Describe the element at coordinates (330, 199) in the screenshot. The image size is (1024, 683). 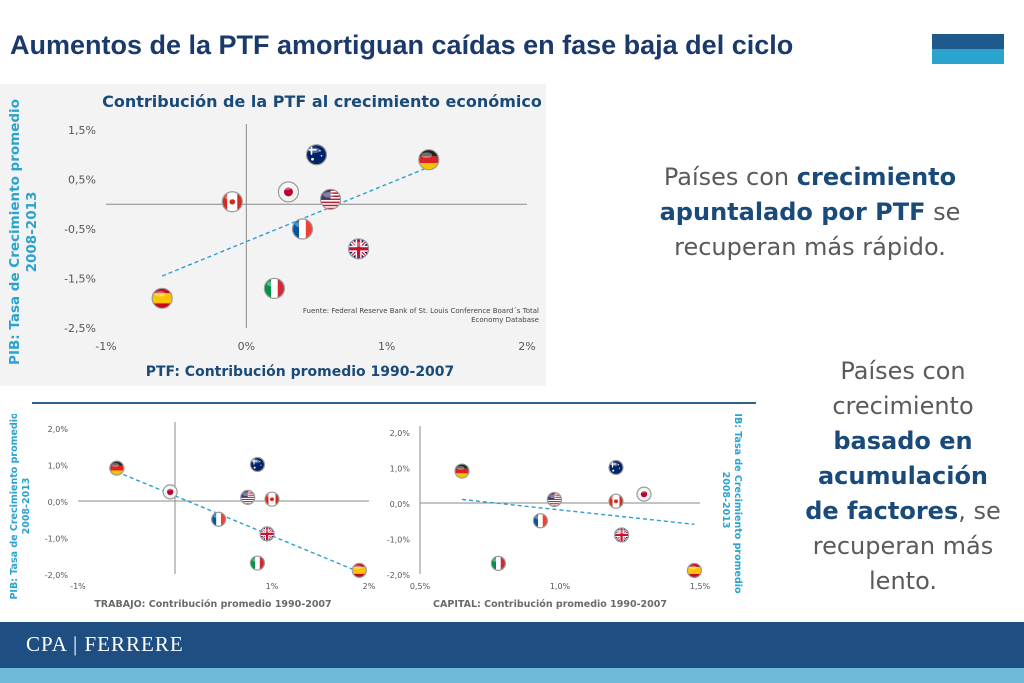
I see `flag-us-icon` at that location.